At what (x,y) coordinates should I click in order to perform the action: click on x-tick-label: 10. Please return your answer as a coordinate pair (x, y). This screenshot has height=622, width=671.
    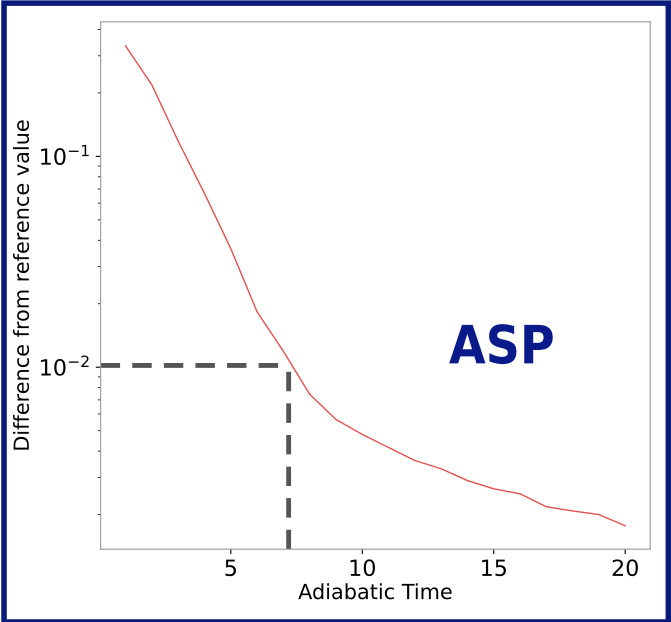
    Looking at the image, I should click on (362, 567).